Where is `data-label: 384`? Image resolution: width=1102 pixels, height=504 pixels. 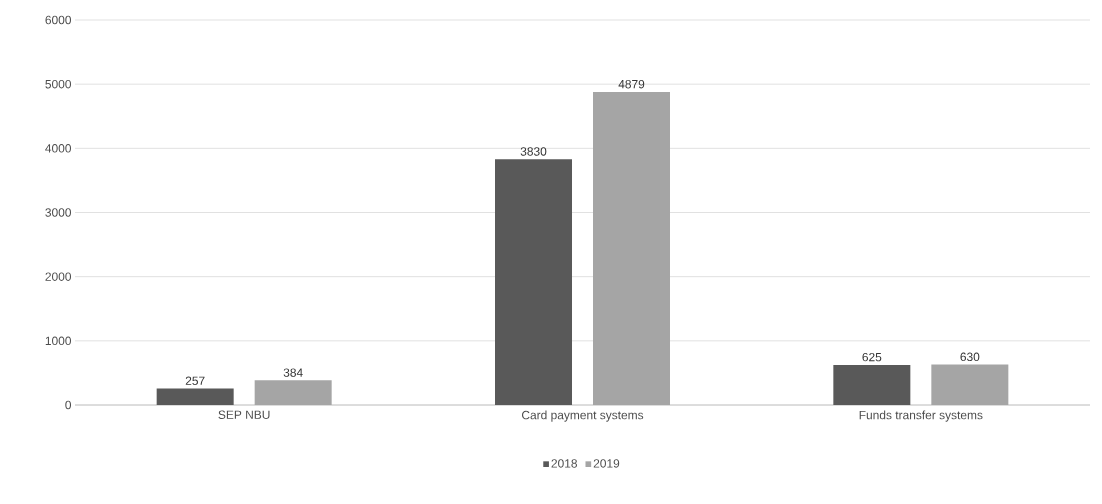
data-label: 384 is located at coordinates (293, 372).